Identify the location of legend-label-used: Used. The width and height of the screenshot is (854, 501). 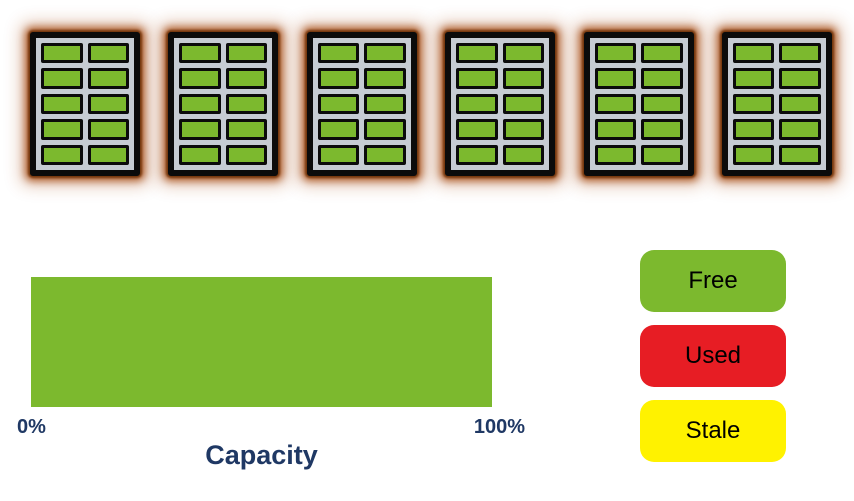
(713, 355).